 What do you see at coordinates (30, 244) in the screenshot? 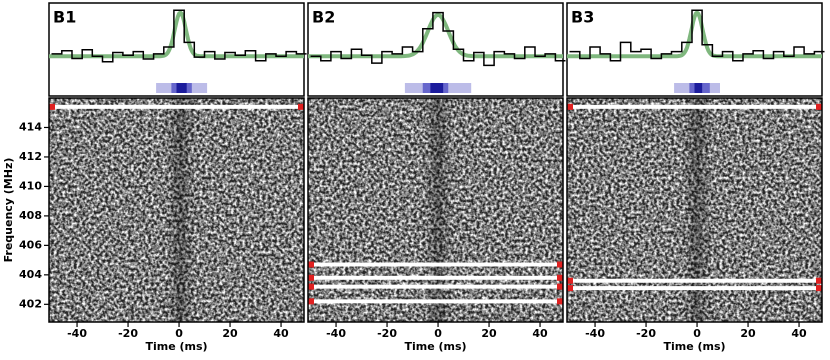
I see `y-tick-label: 406` at bounding box center [30, 244].